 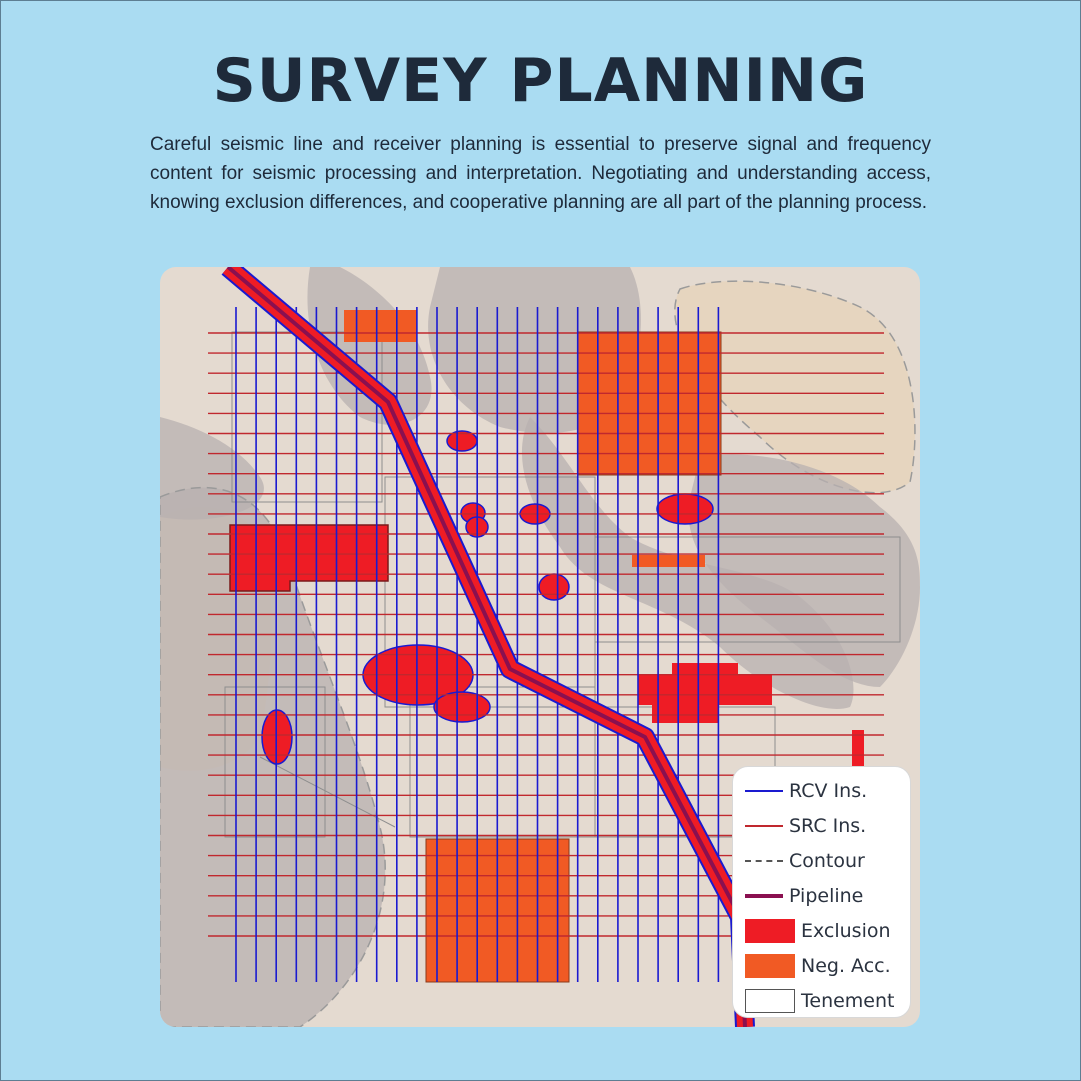 I want to click on legend-item-tenement: Tenement, so click(x=821, y=1001).